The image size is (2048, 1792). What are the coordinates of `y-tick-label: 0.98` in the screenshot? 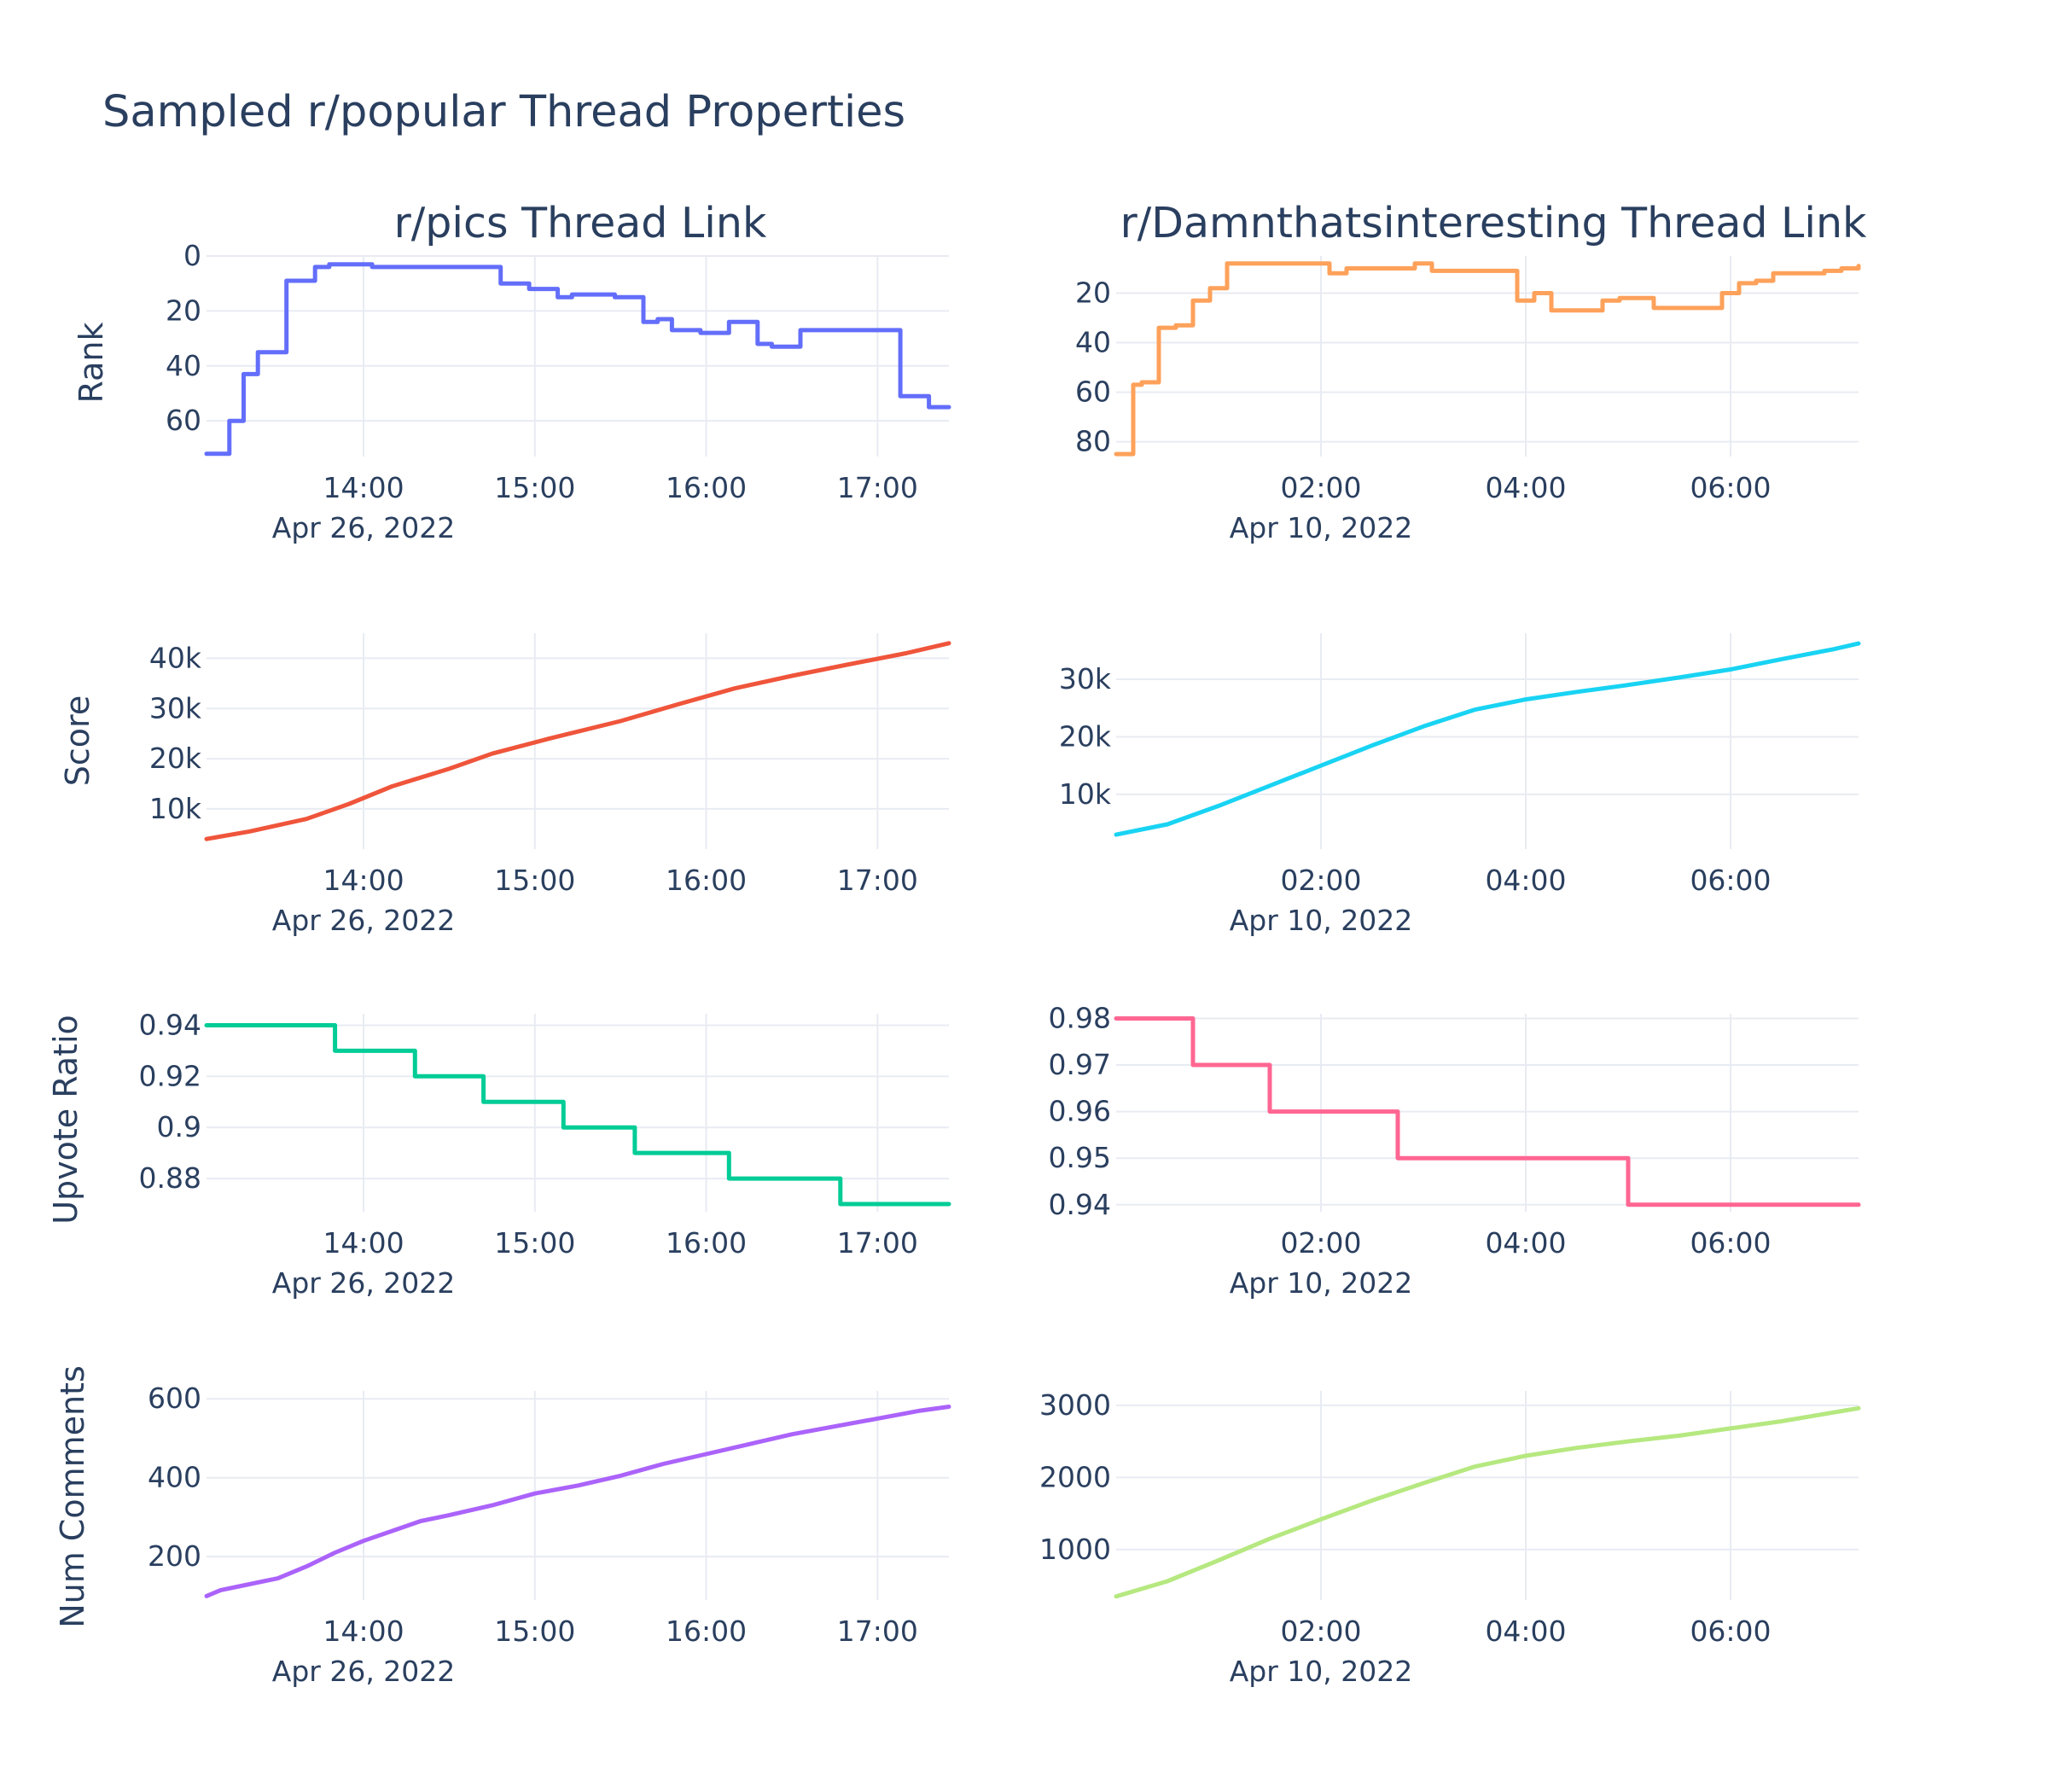 It's located at (1080, 1018).